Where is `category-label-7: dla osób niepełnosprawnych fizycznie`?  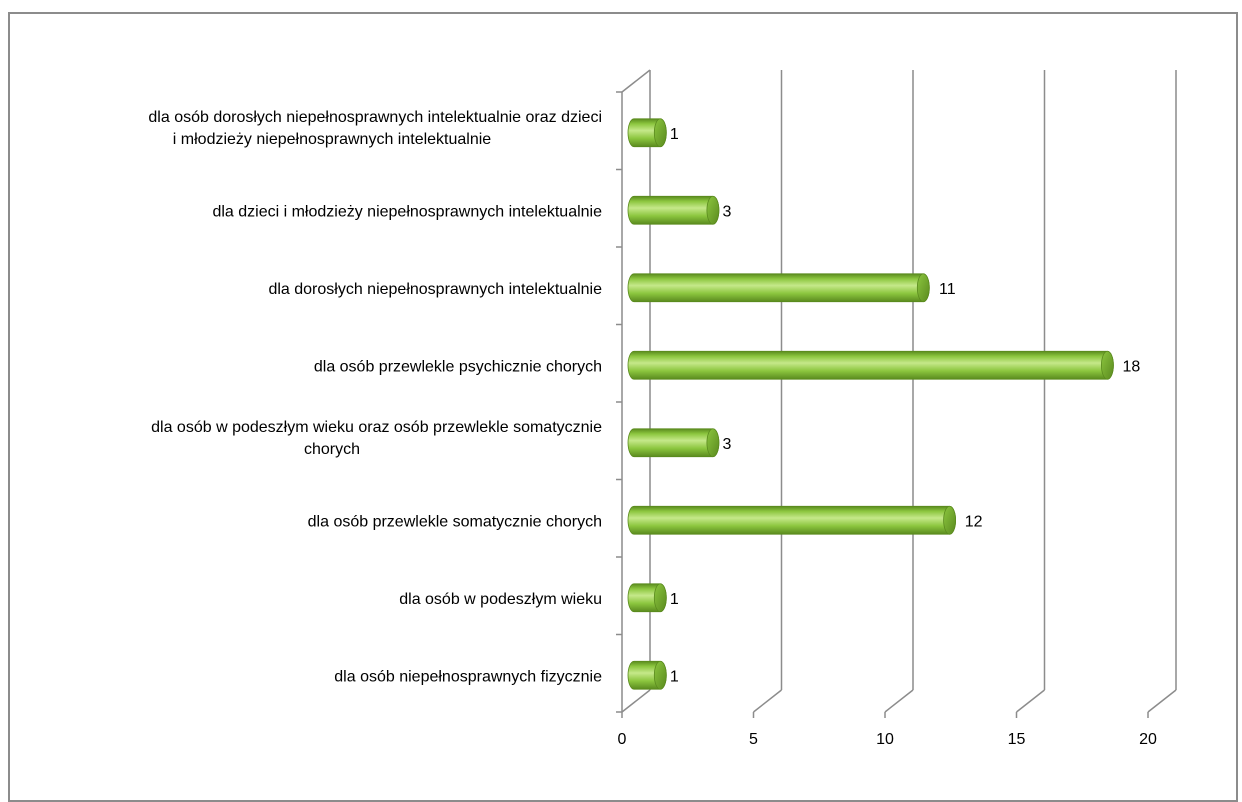 category-label-7: dla osób niepełnosprawnych fizycznie is located at coordinates (468, 676).